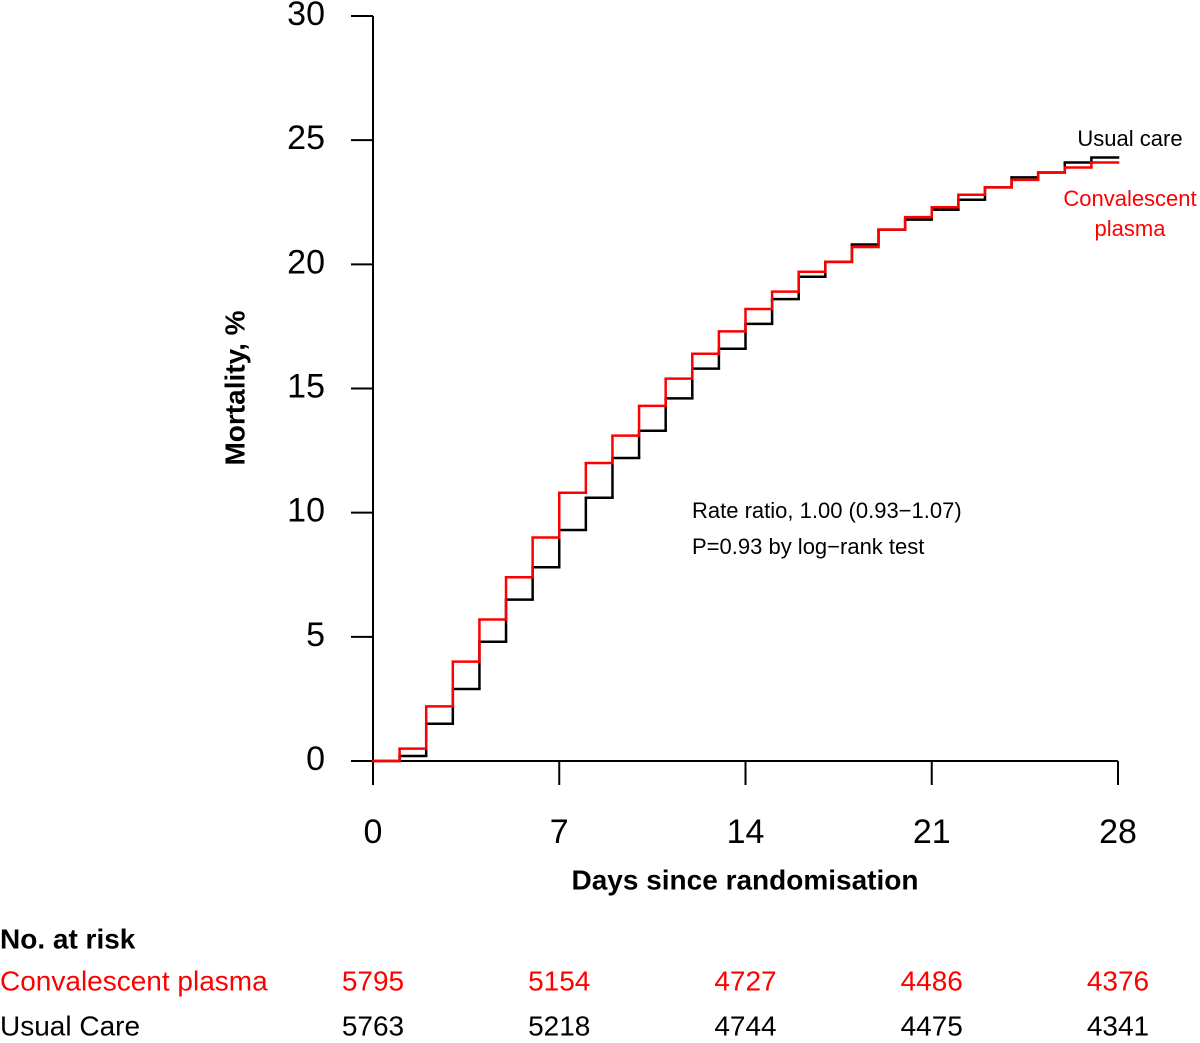  I want to click on y-tick-label: 10, so click(306, 511).